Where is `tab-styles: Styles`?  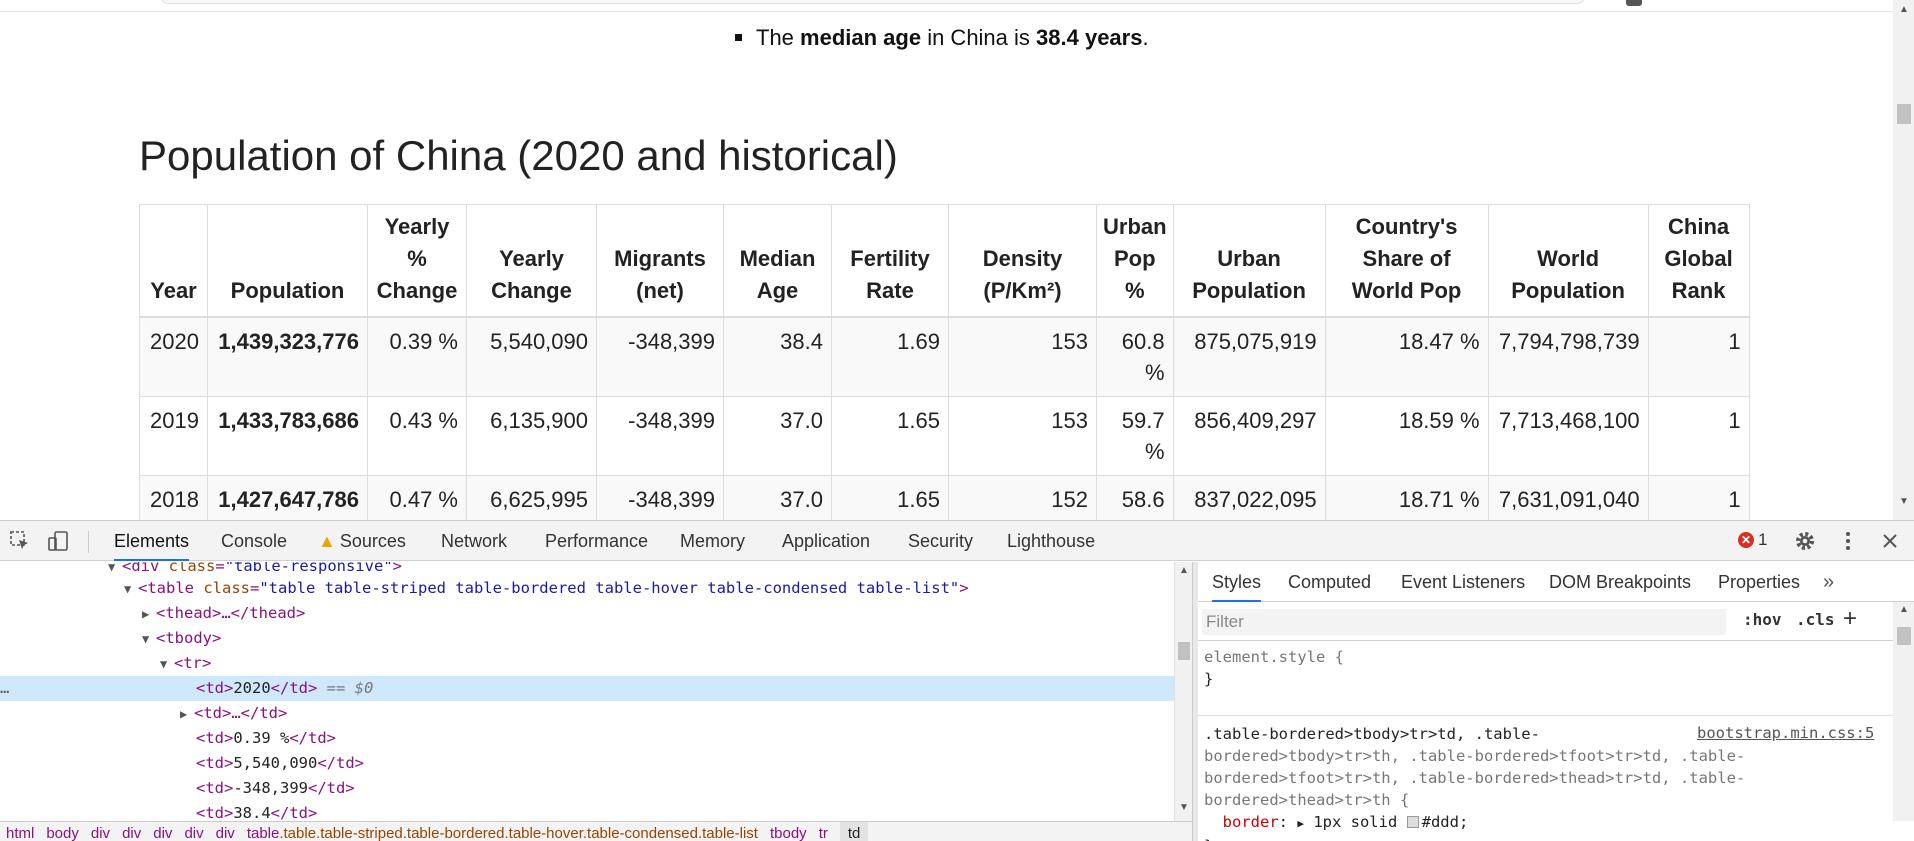
tab-styles: Styles is located at coordinates (1237, 582).